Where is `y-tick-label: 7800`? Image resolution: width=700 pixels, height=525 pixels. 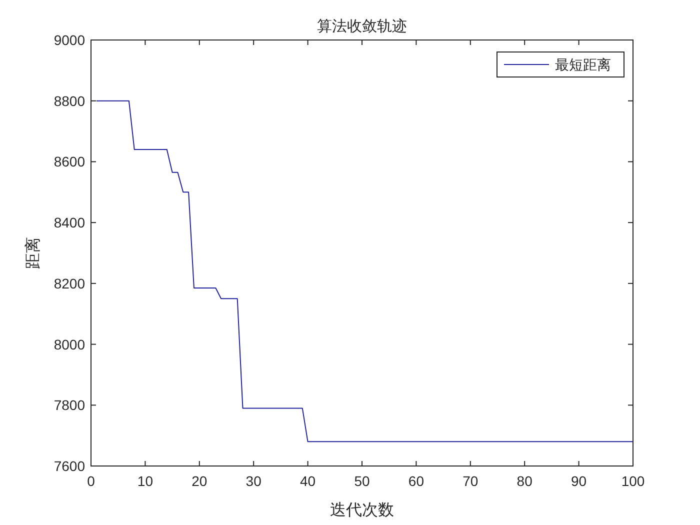 y-tick-label: 7800 is located at coordinates (70, 405).